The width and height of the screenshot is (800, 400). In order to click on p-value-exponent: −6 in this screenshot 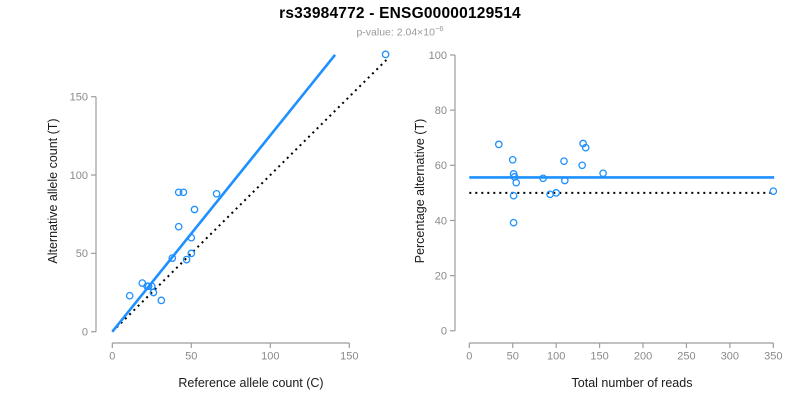, I will do `click(439, 28)`.